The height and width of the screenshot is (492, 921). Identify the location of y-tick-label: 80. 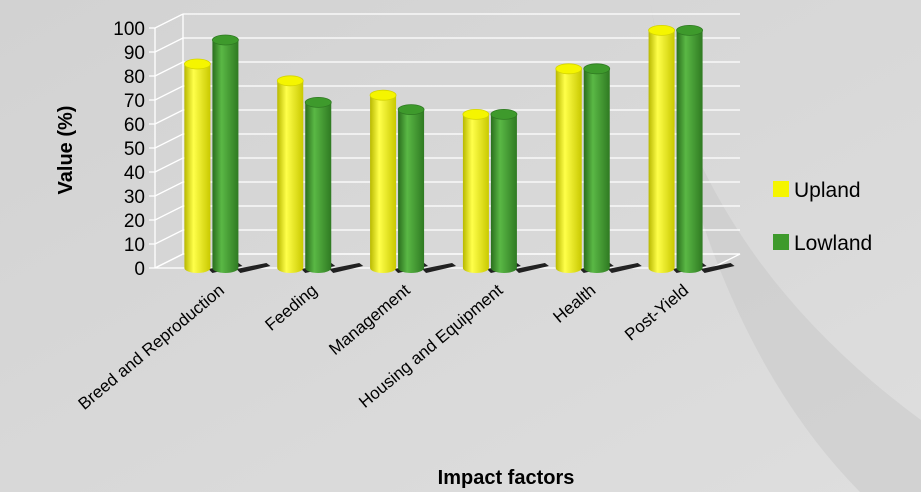
(134, 77).